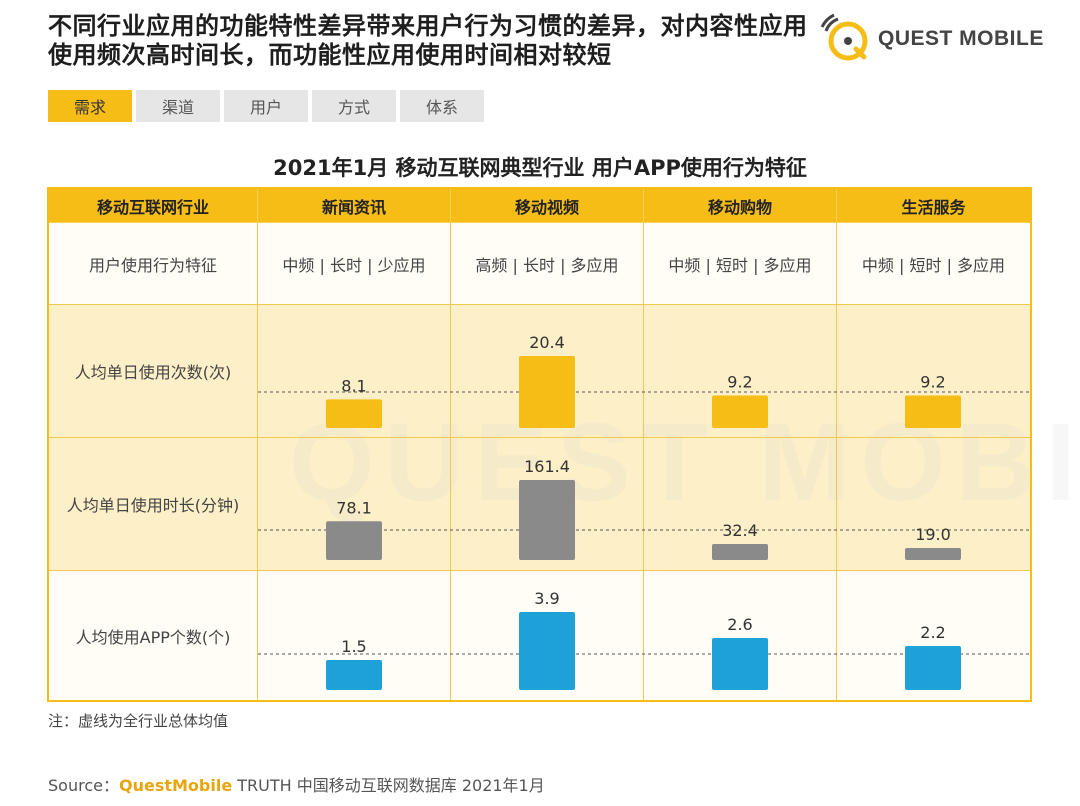  I want to click on footnote: 注：虚线为全行业总体均值, so click(138, 721).